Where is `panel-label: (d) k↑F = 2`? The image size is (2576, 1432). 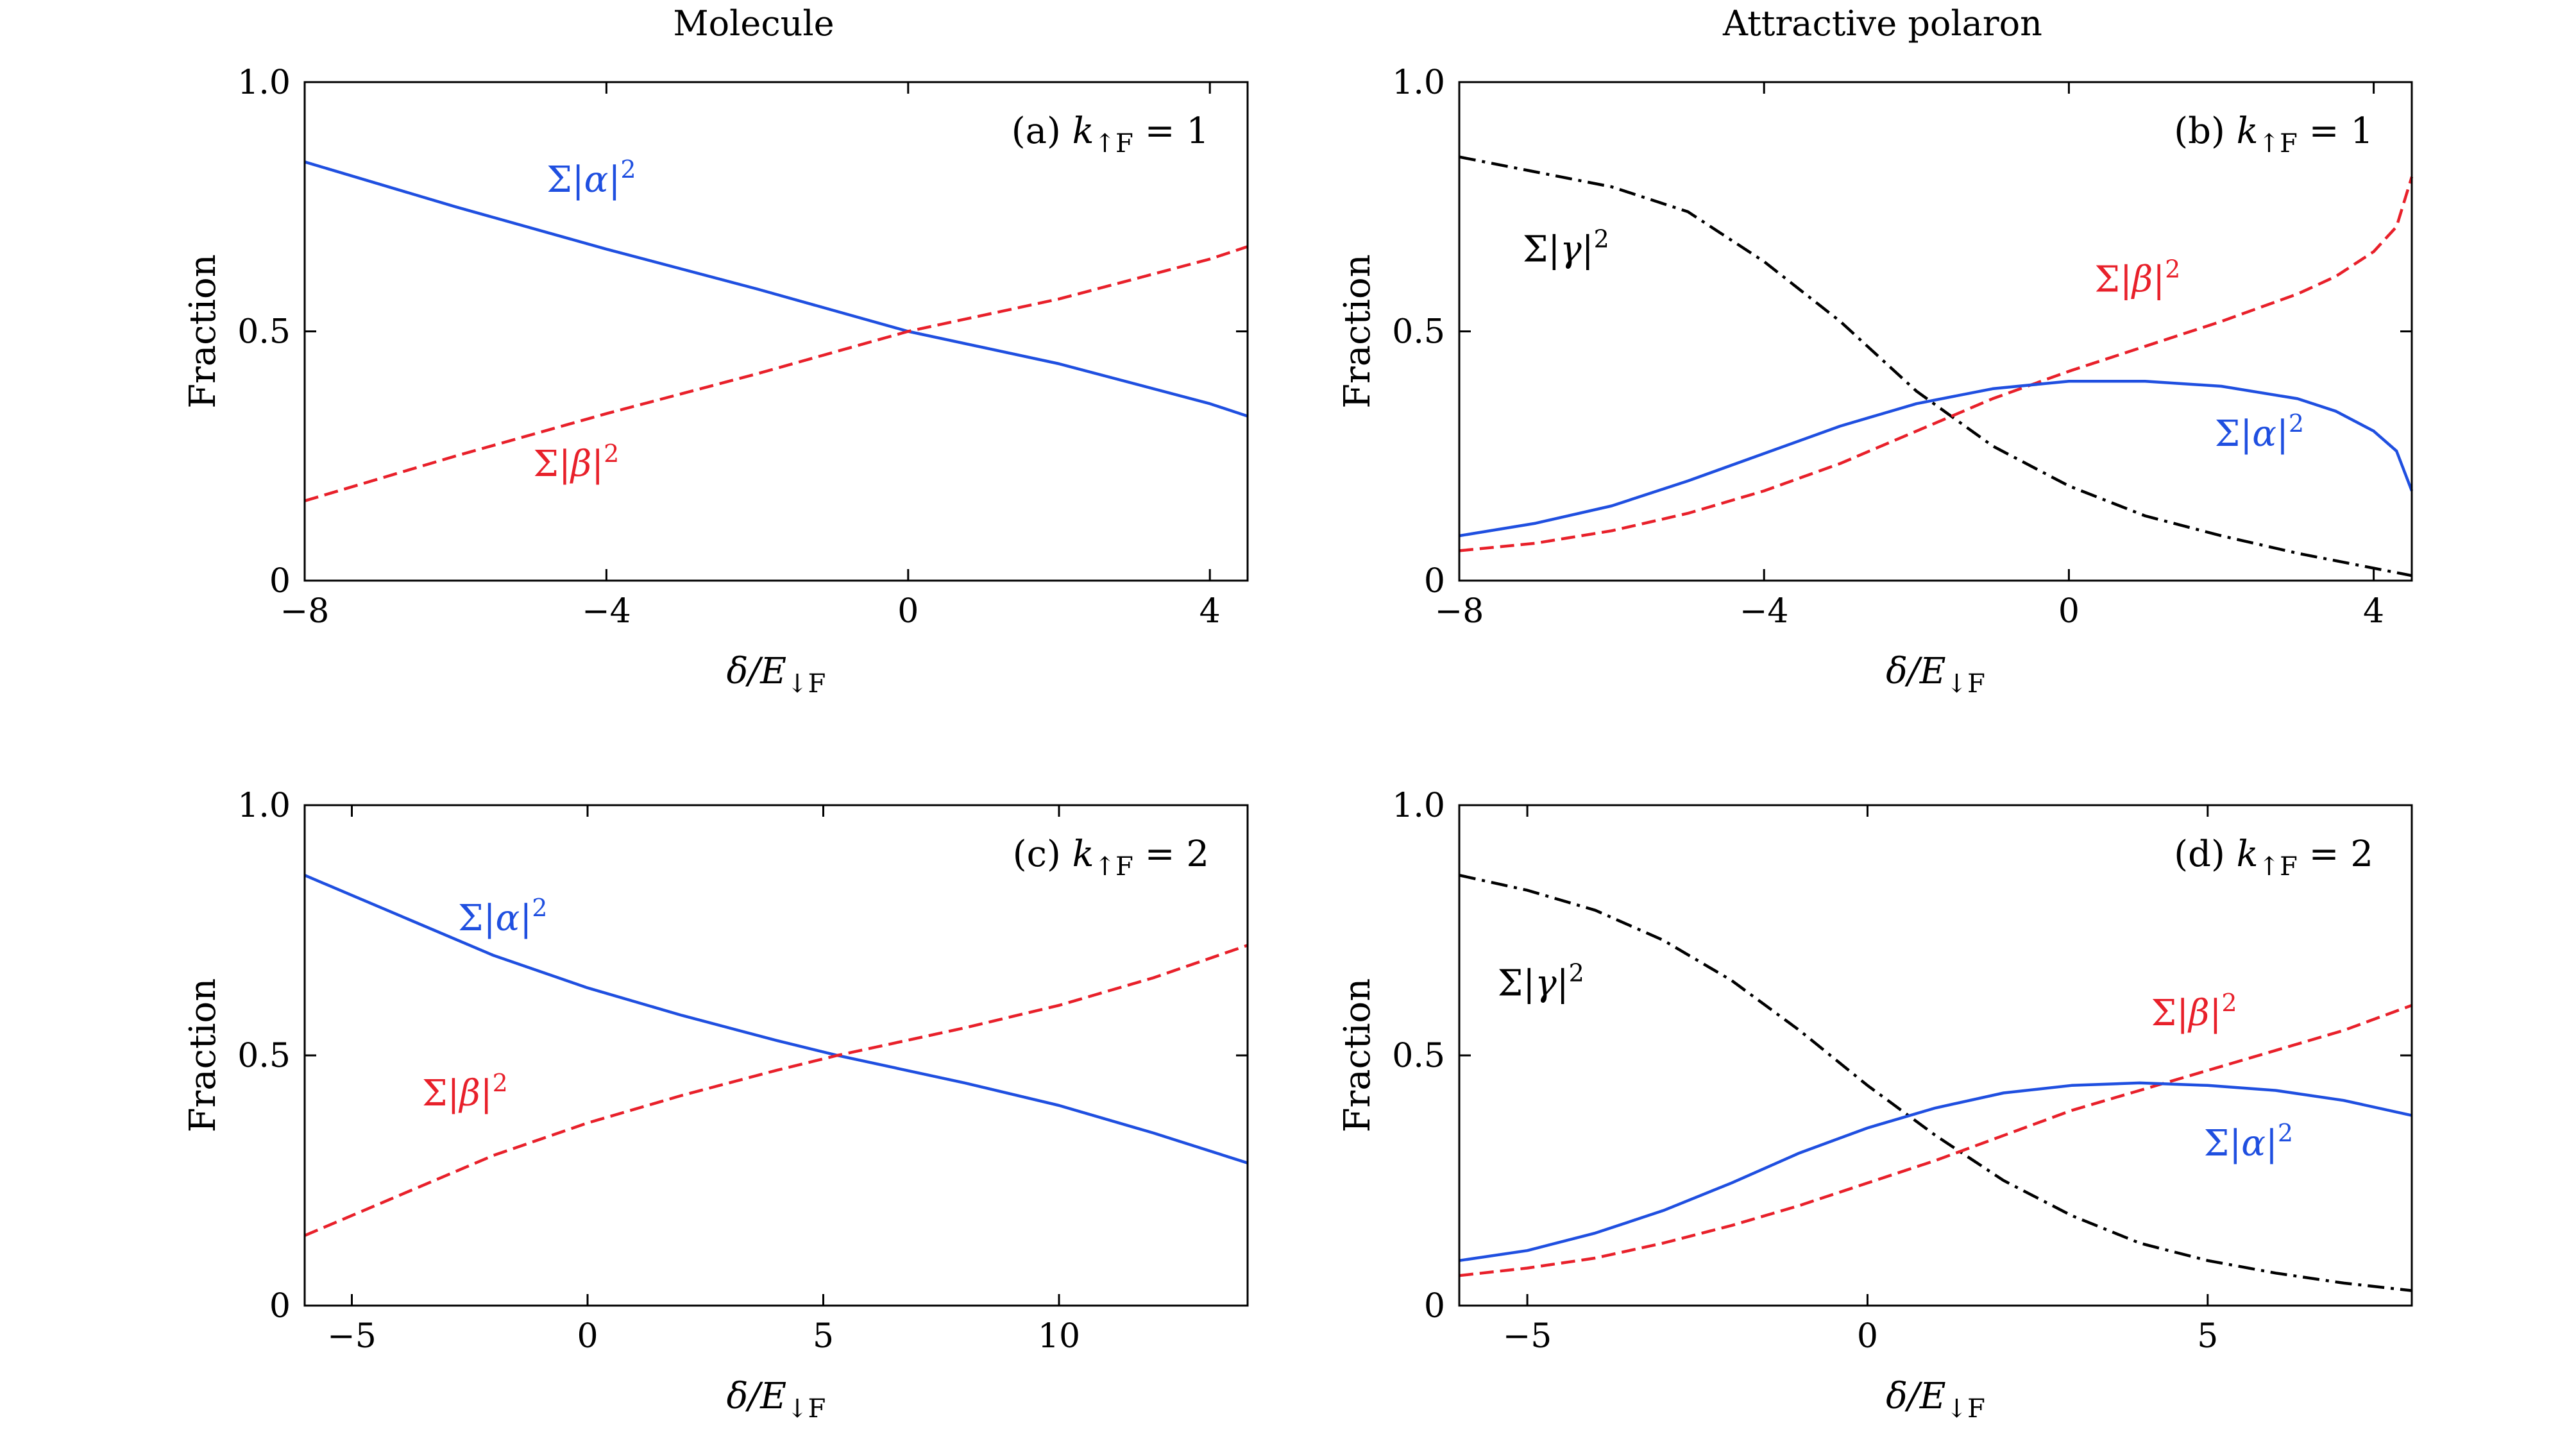
panel-label: (d) k↑F = 2 is located at coordinates (2273, 857).